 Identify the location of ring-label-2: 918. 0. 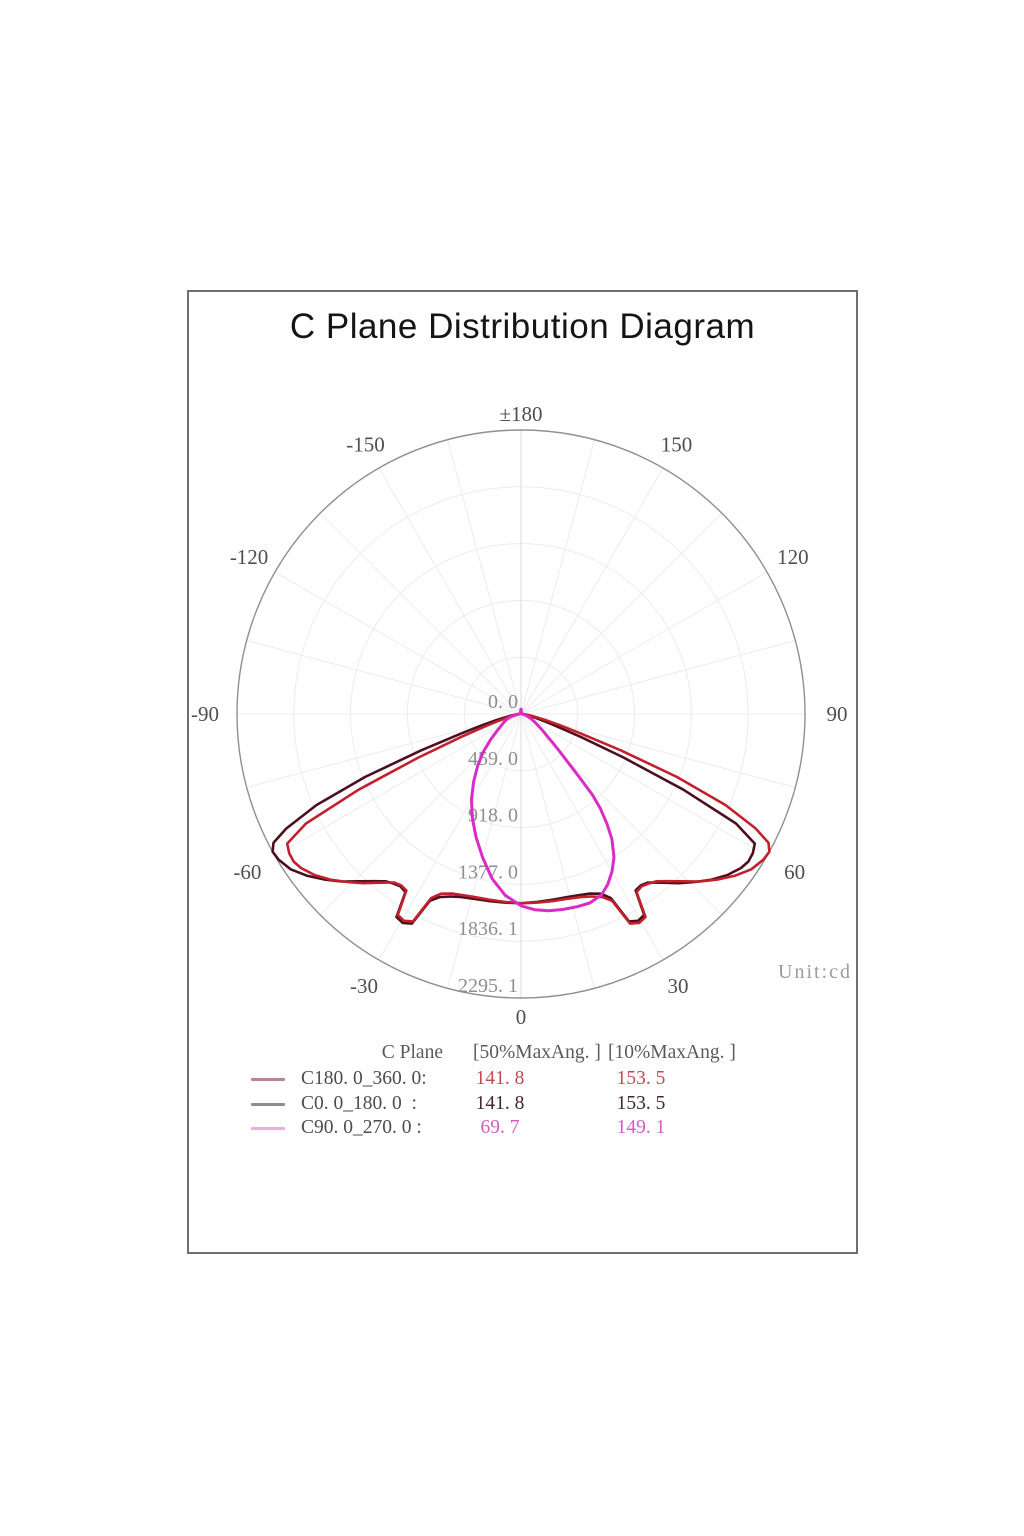
(493, 816).